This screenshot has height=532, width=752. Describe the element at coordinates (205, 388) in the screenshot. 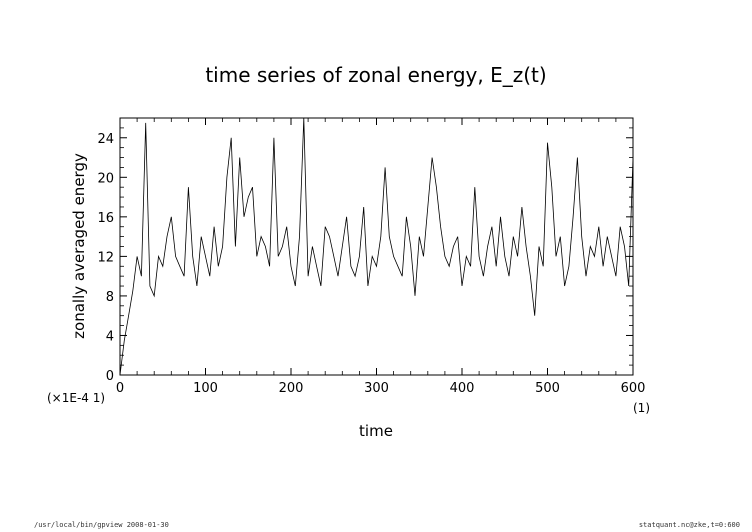

I see `x-tick-label: 100` at that location.